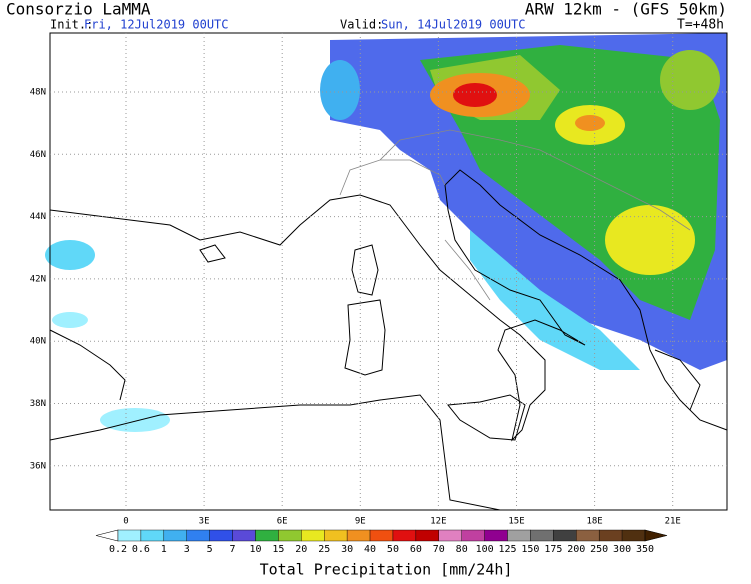 The height and width of the screenshot is (584, 751). What do you see at coordinates (594, 522) in the screenshot?
I see `lon-tick-label: 18E` at bounding box center [594, 522].